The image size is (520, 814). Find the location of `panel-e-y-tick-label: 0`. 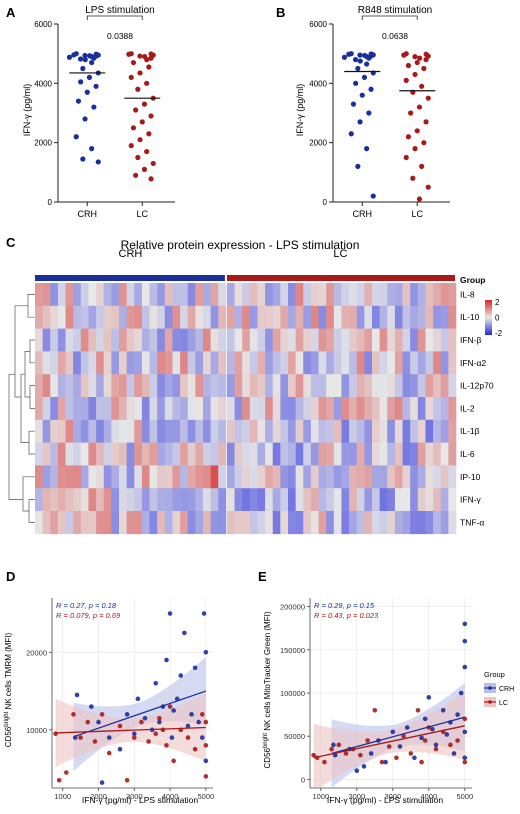

panel-e-y-tick-label: 0 is located at coordinates (303, 779).